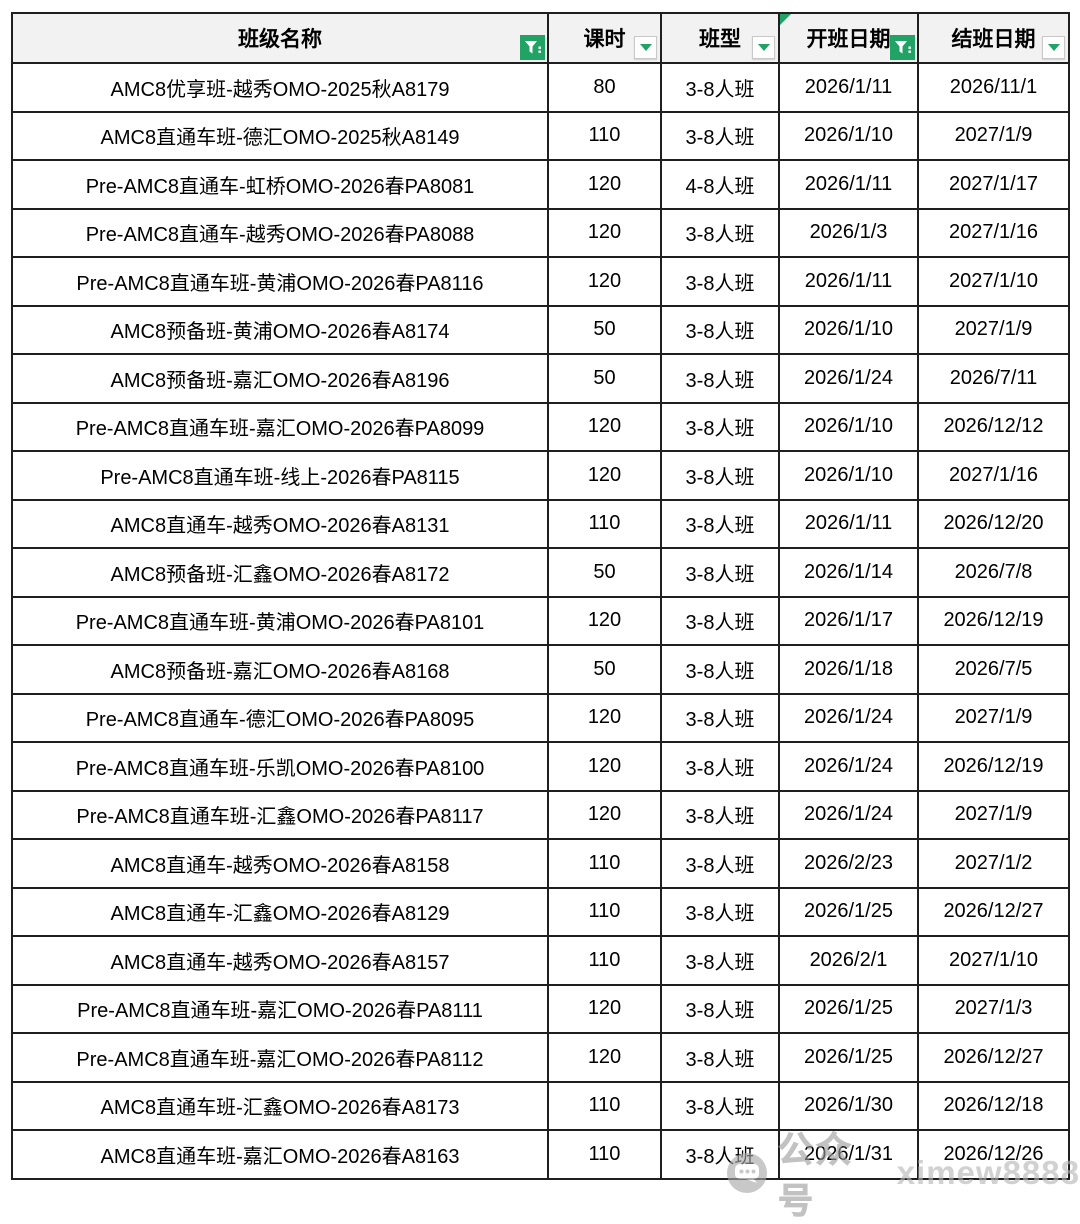 The image size is (1080, 1224). What do you see at coordinates (280, 572) in the screenshot?
I see `cell-class-name: AMC8预备班-汇鑫OMO-2026春A8172` at bounding box center [280, 572].